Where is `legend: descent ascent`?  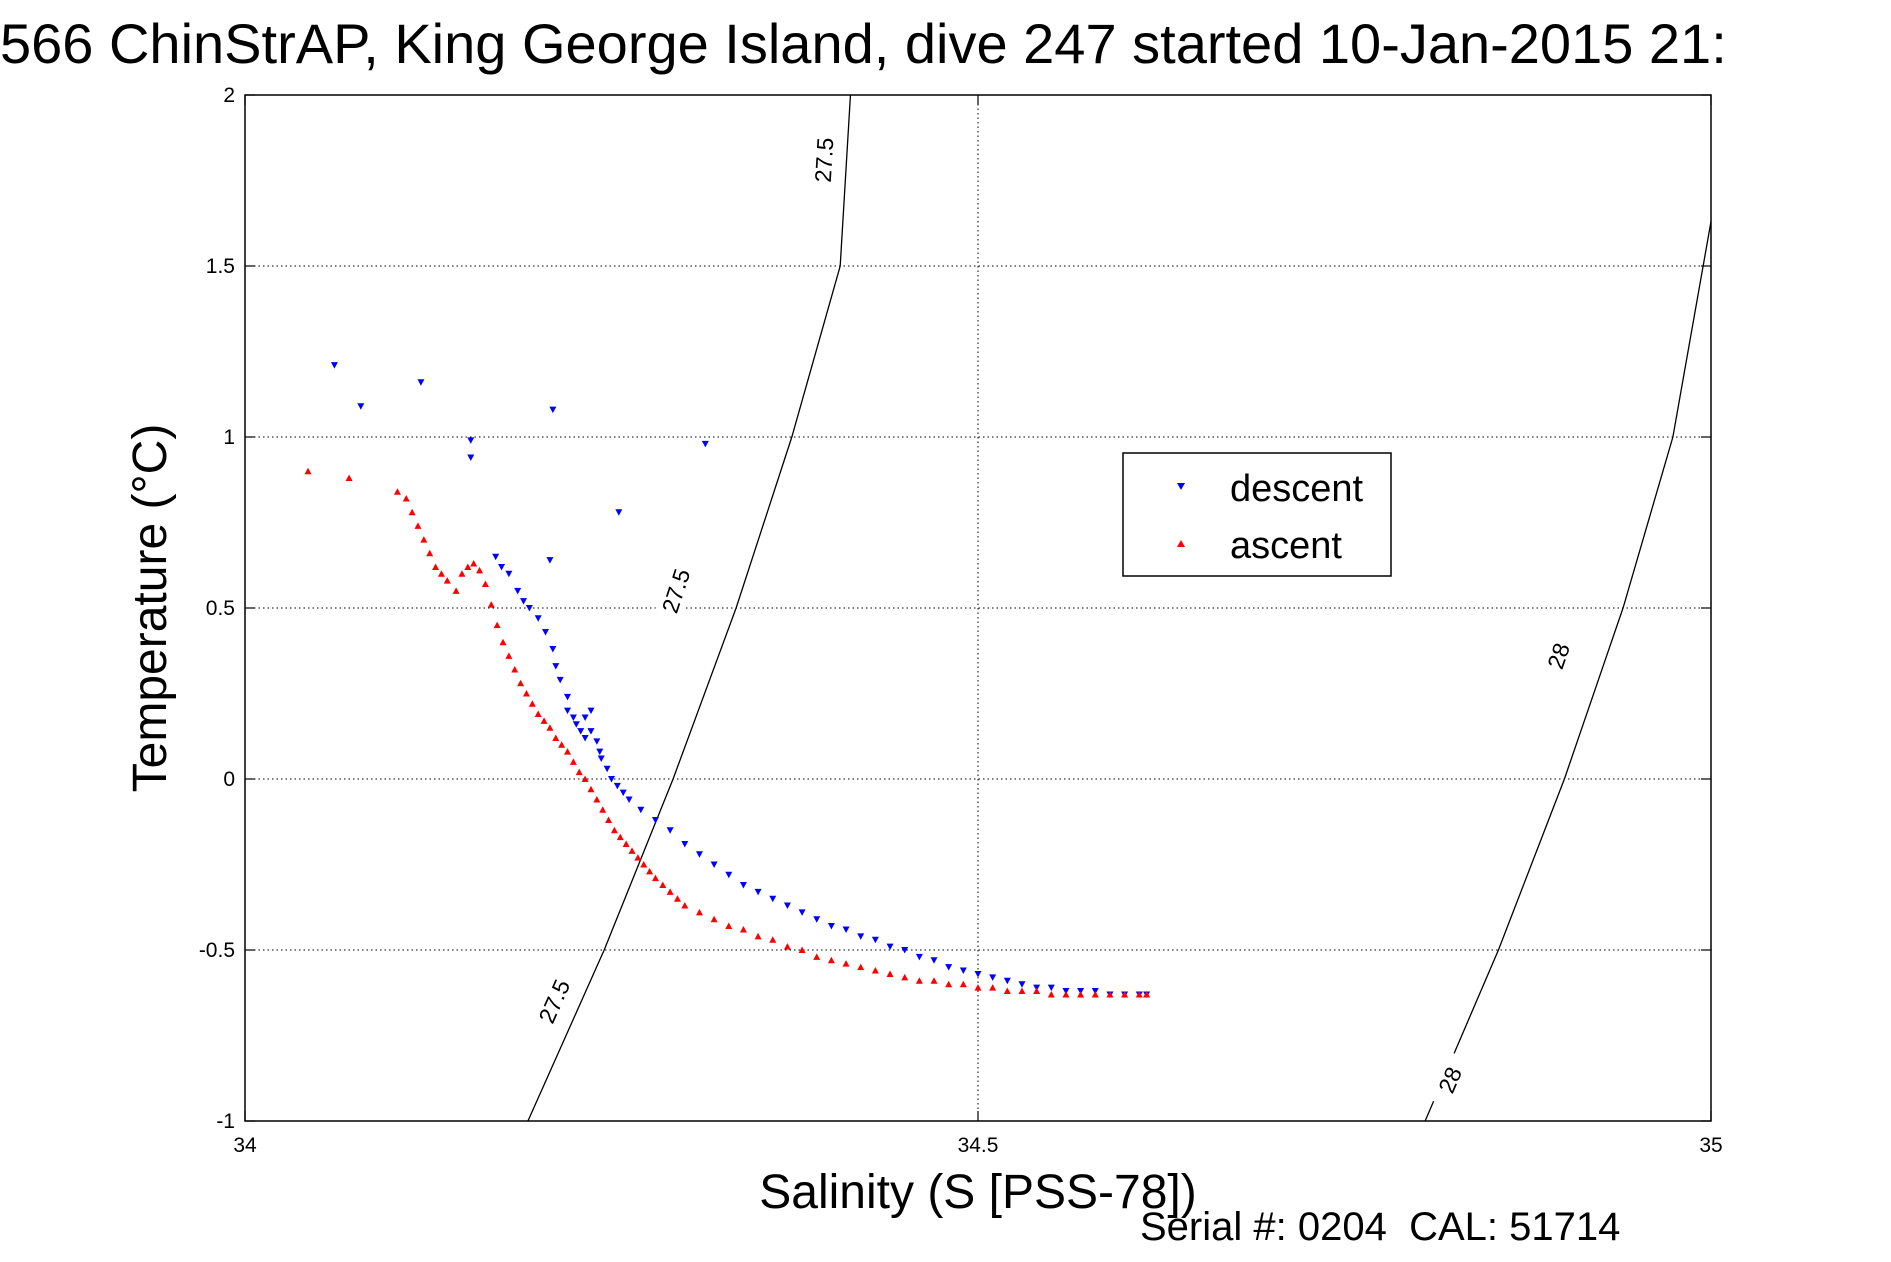 legend: descent ascent is located at coordinates (1257, 514).